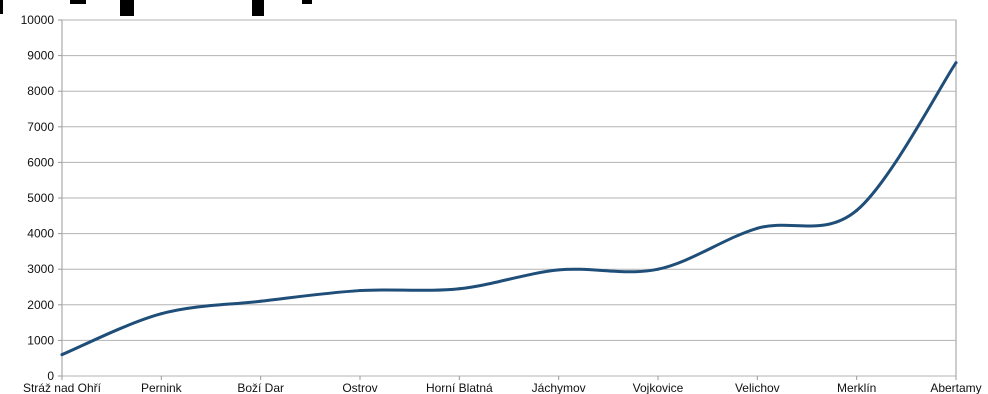  What do you see at coordinates (856, 387) in the screenshot?
I see `x-tick-label: Merklín` at bounding box center [856, 387].